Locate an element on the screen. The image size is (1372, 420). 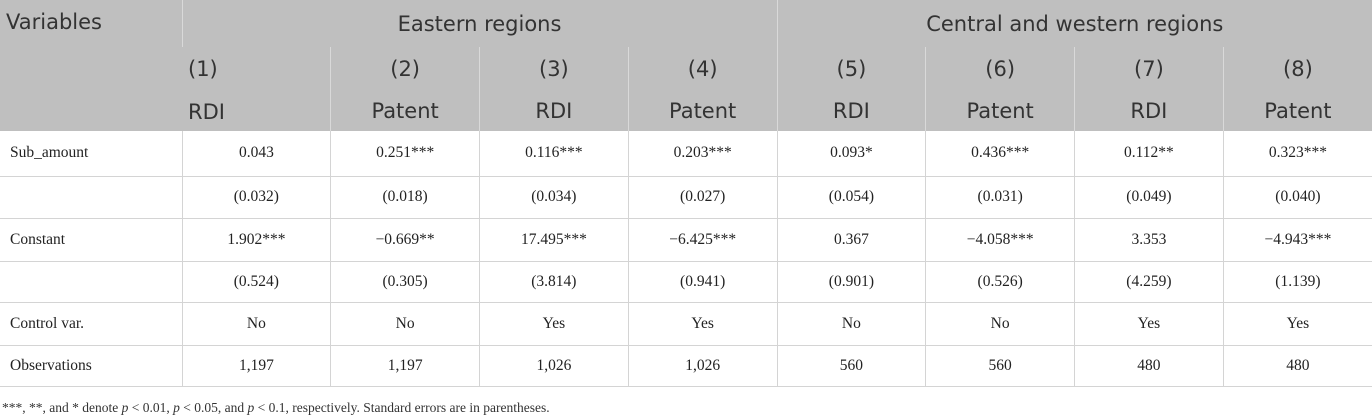
table-cell: (0.941) is located at coordinates (702, 282).